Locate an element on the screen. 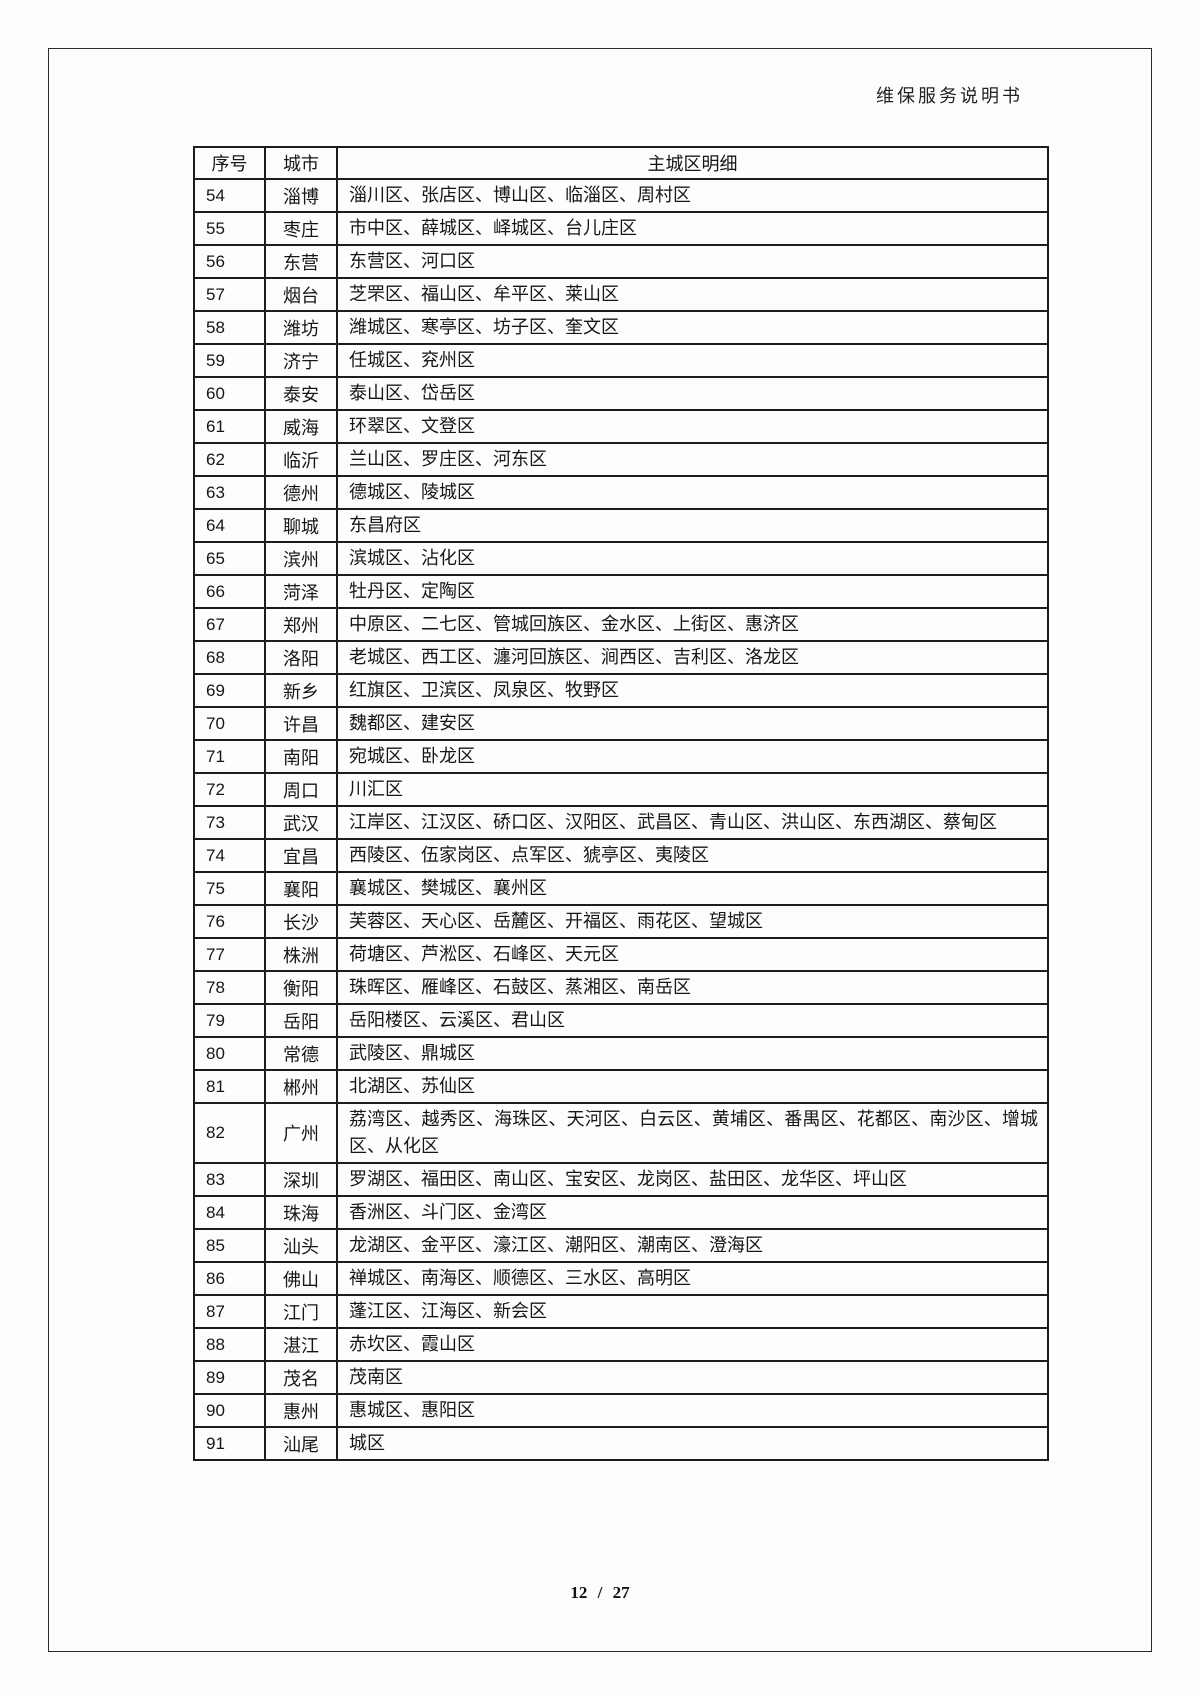  table-row: 66 菏泽 牡丹区、定陶区 is located at coordinates (621, 591).